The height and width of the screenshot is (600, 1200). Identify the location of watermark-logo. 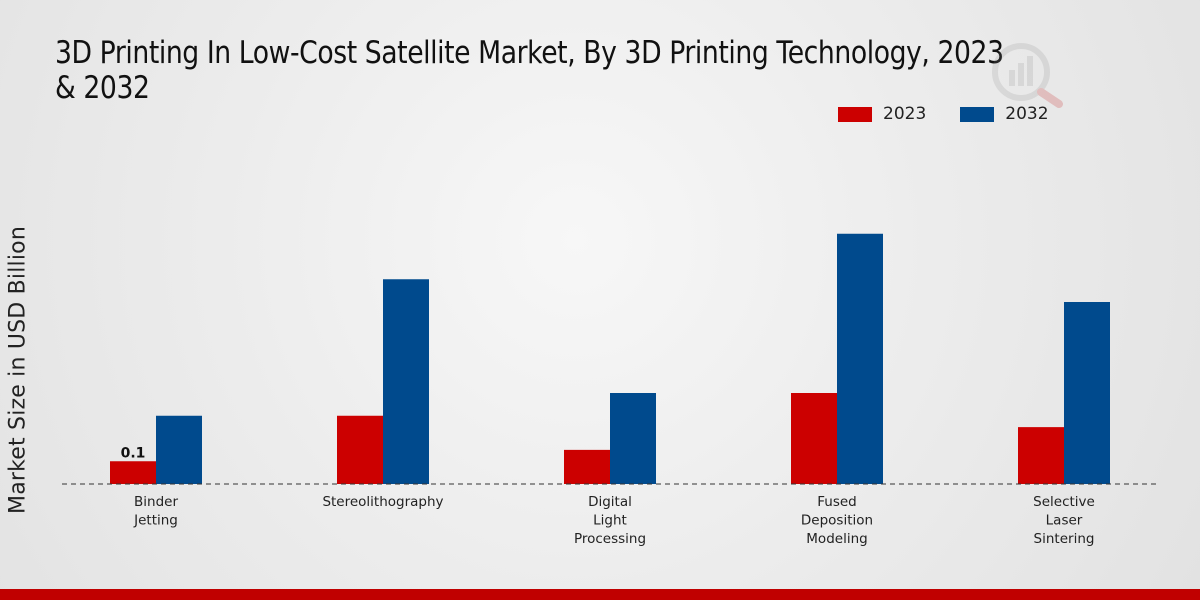
(1027, 75).